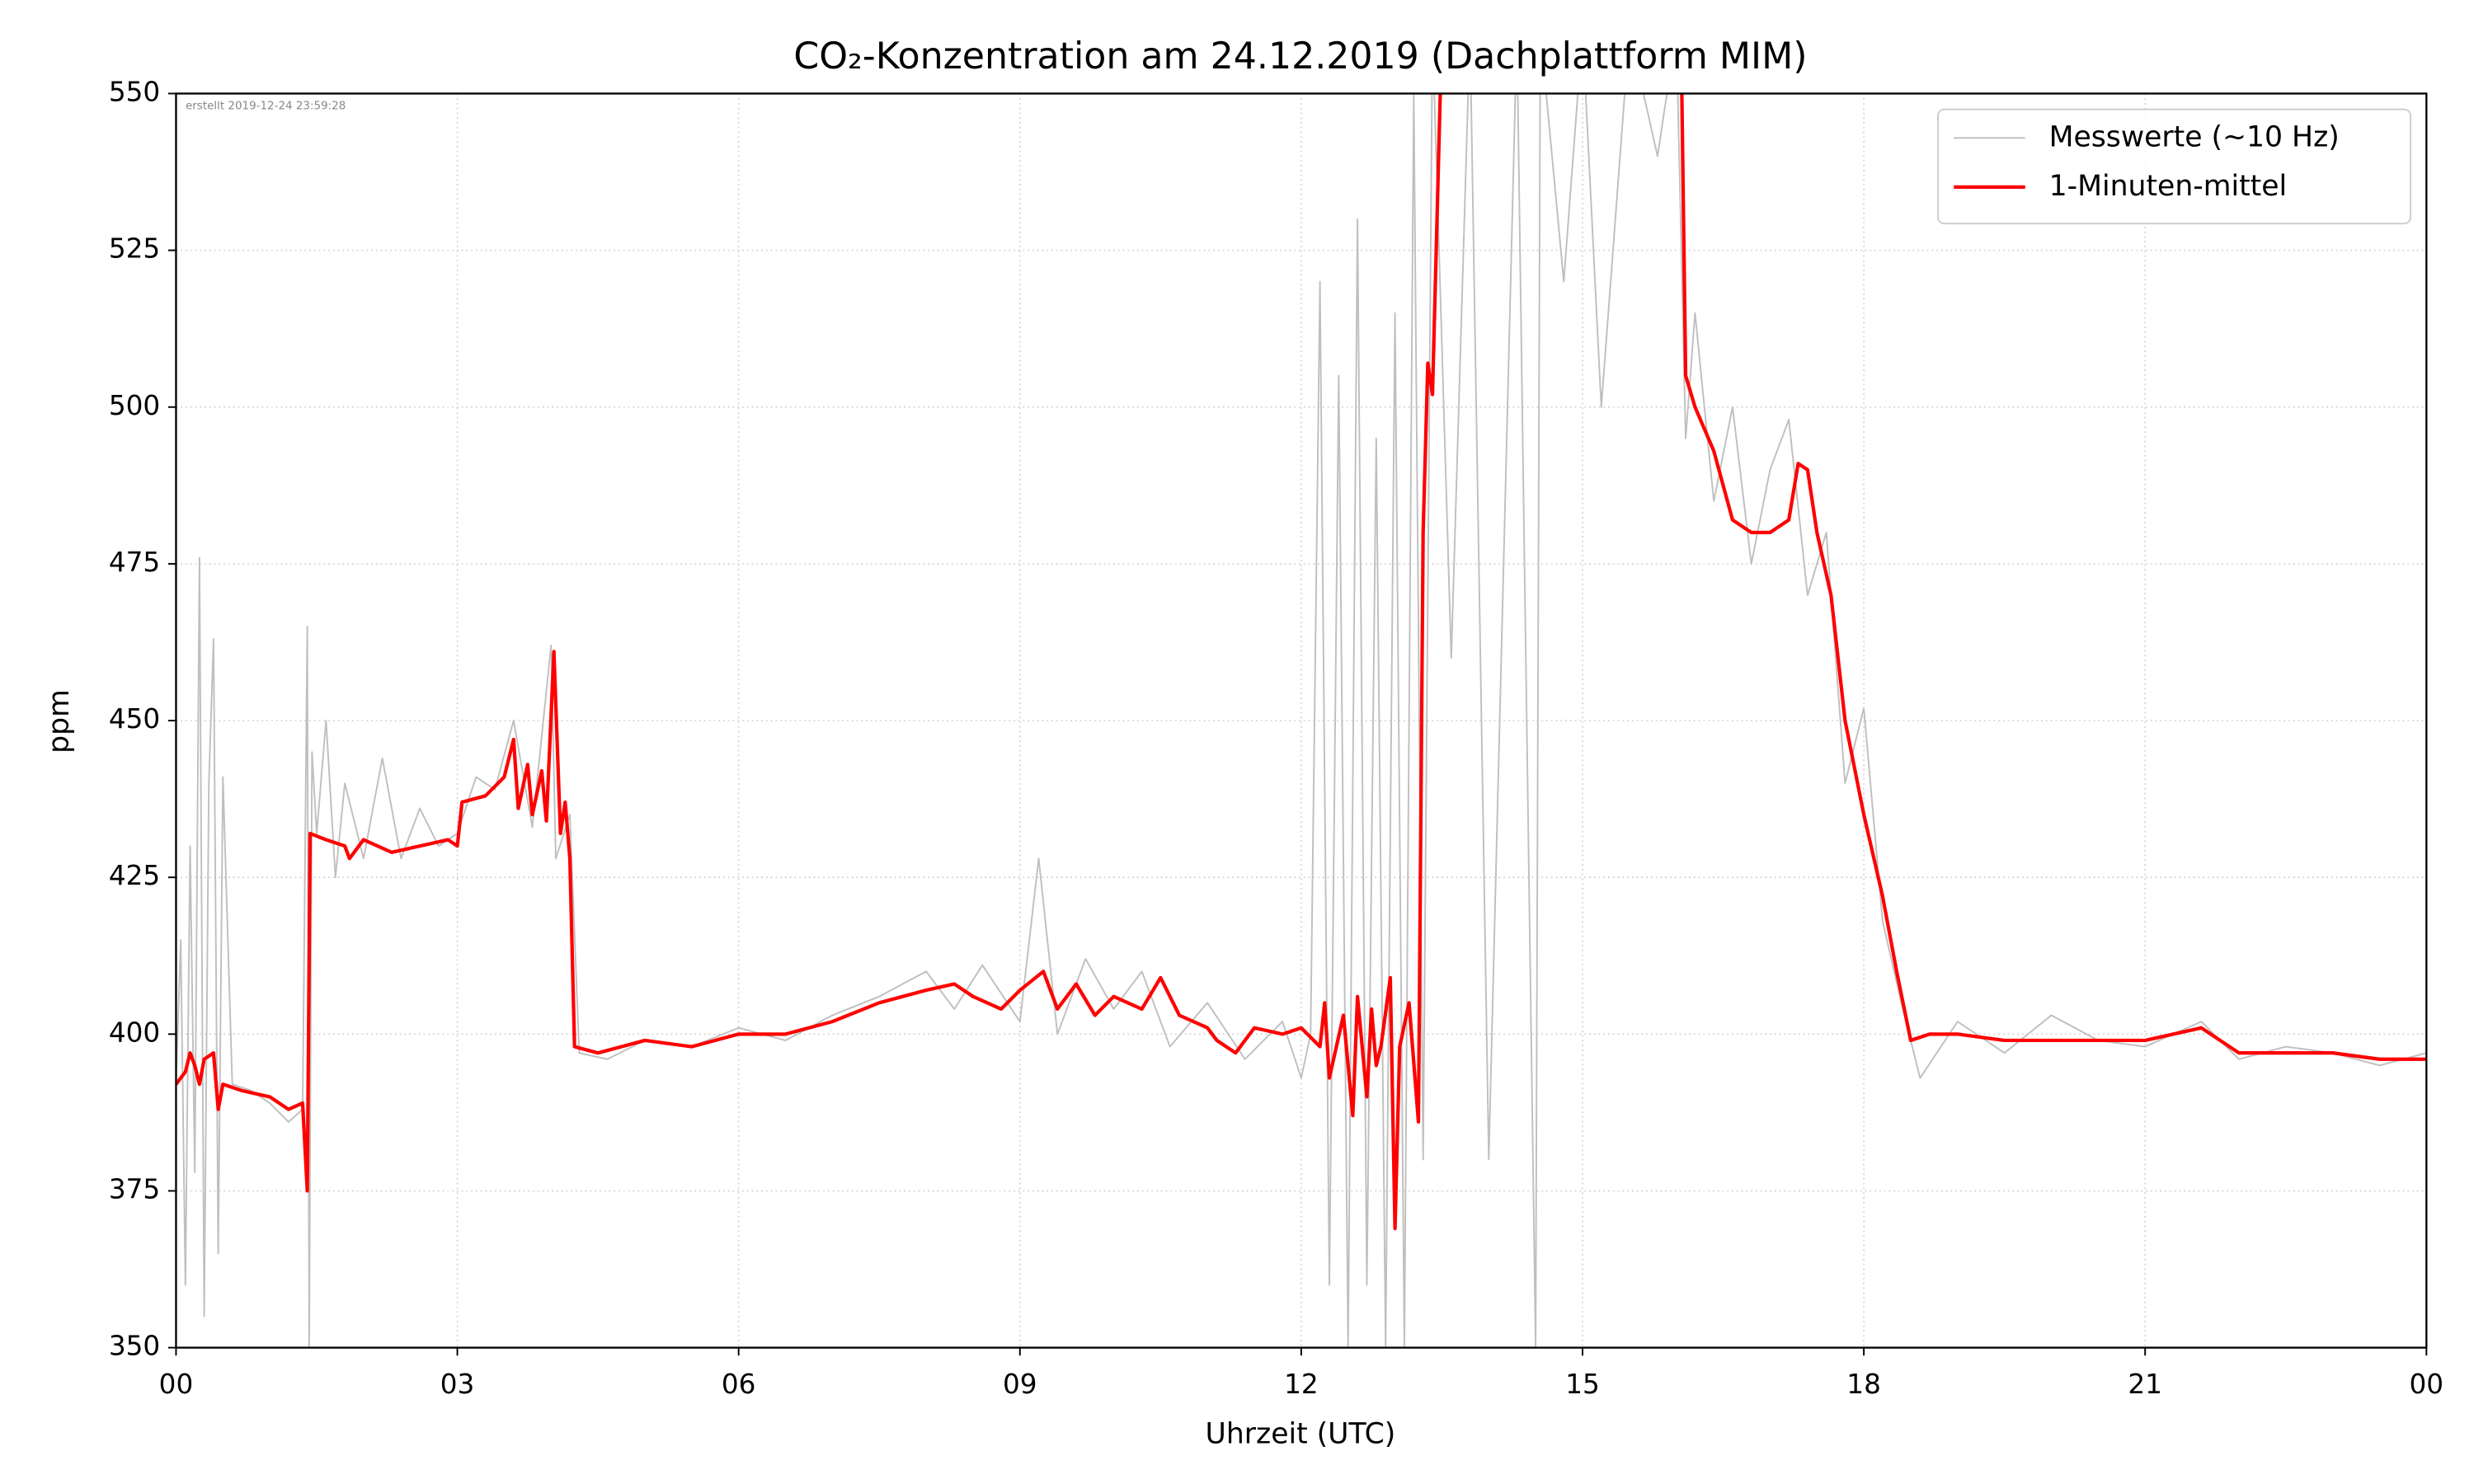 This screenshot has height=1484, width=2474. Describe the element at coordinates (2145, 1384) in the screenshot. I see `x-tick-label: 21` at that location.